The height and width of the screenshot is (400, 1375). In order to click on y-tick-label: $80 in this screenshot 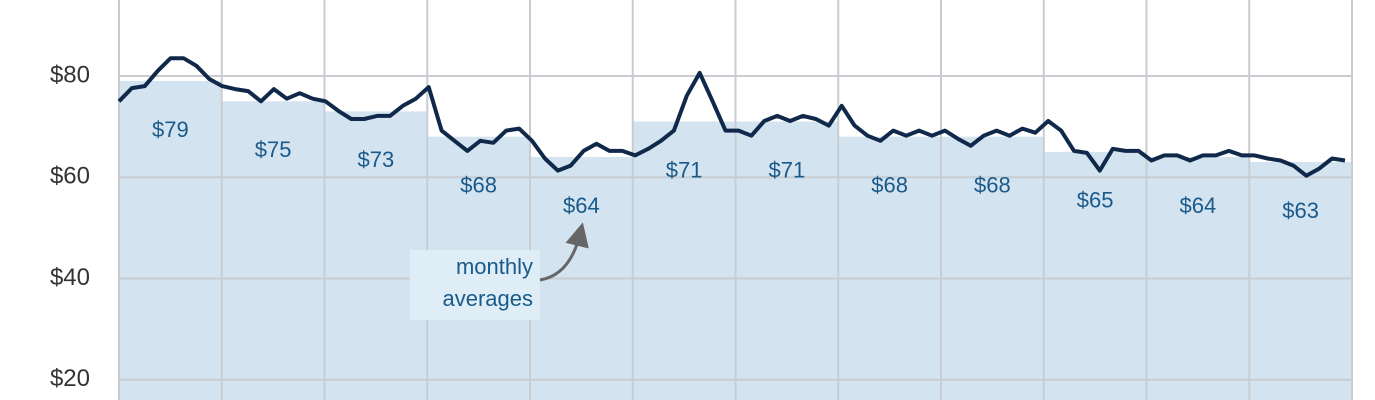, I will do `click(70, 74)`.